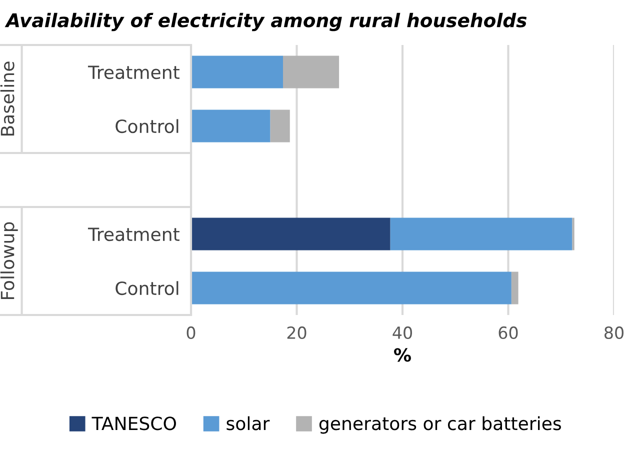 The height and width of the screenshot is (450, 632). What do you see at coordinates (134, 423) in the screenshot?
I see `legend-label: TANESCO` at bounding box center [134, 423].